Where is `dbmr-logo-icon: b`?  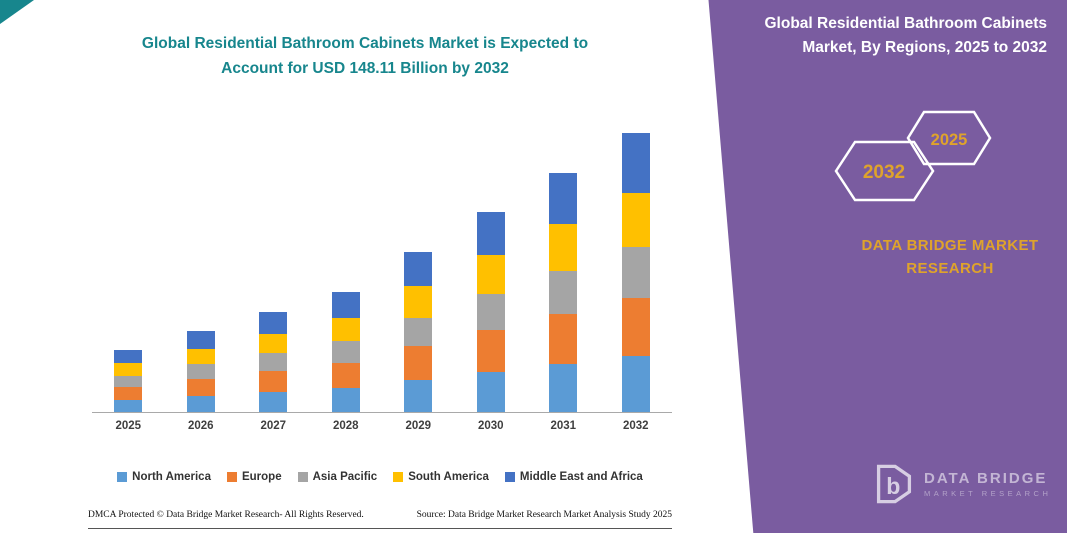 dbmr-logo-icon: b is located at coordinates (894, 484).